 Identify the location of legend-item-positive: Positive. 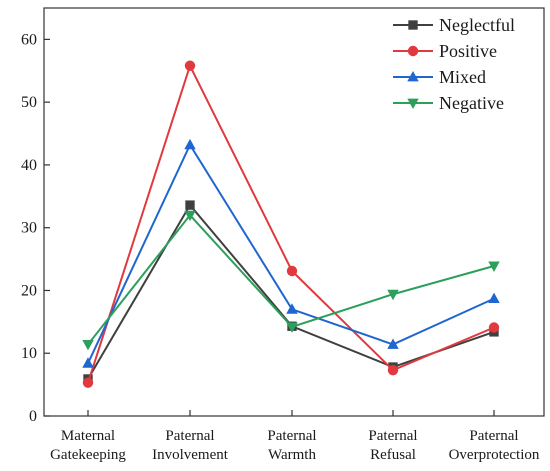
(445, 51).